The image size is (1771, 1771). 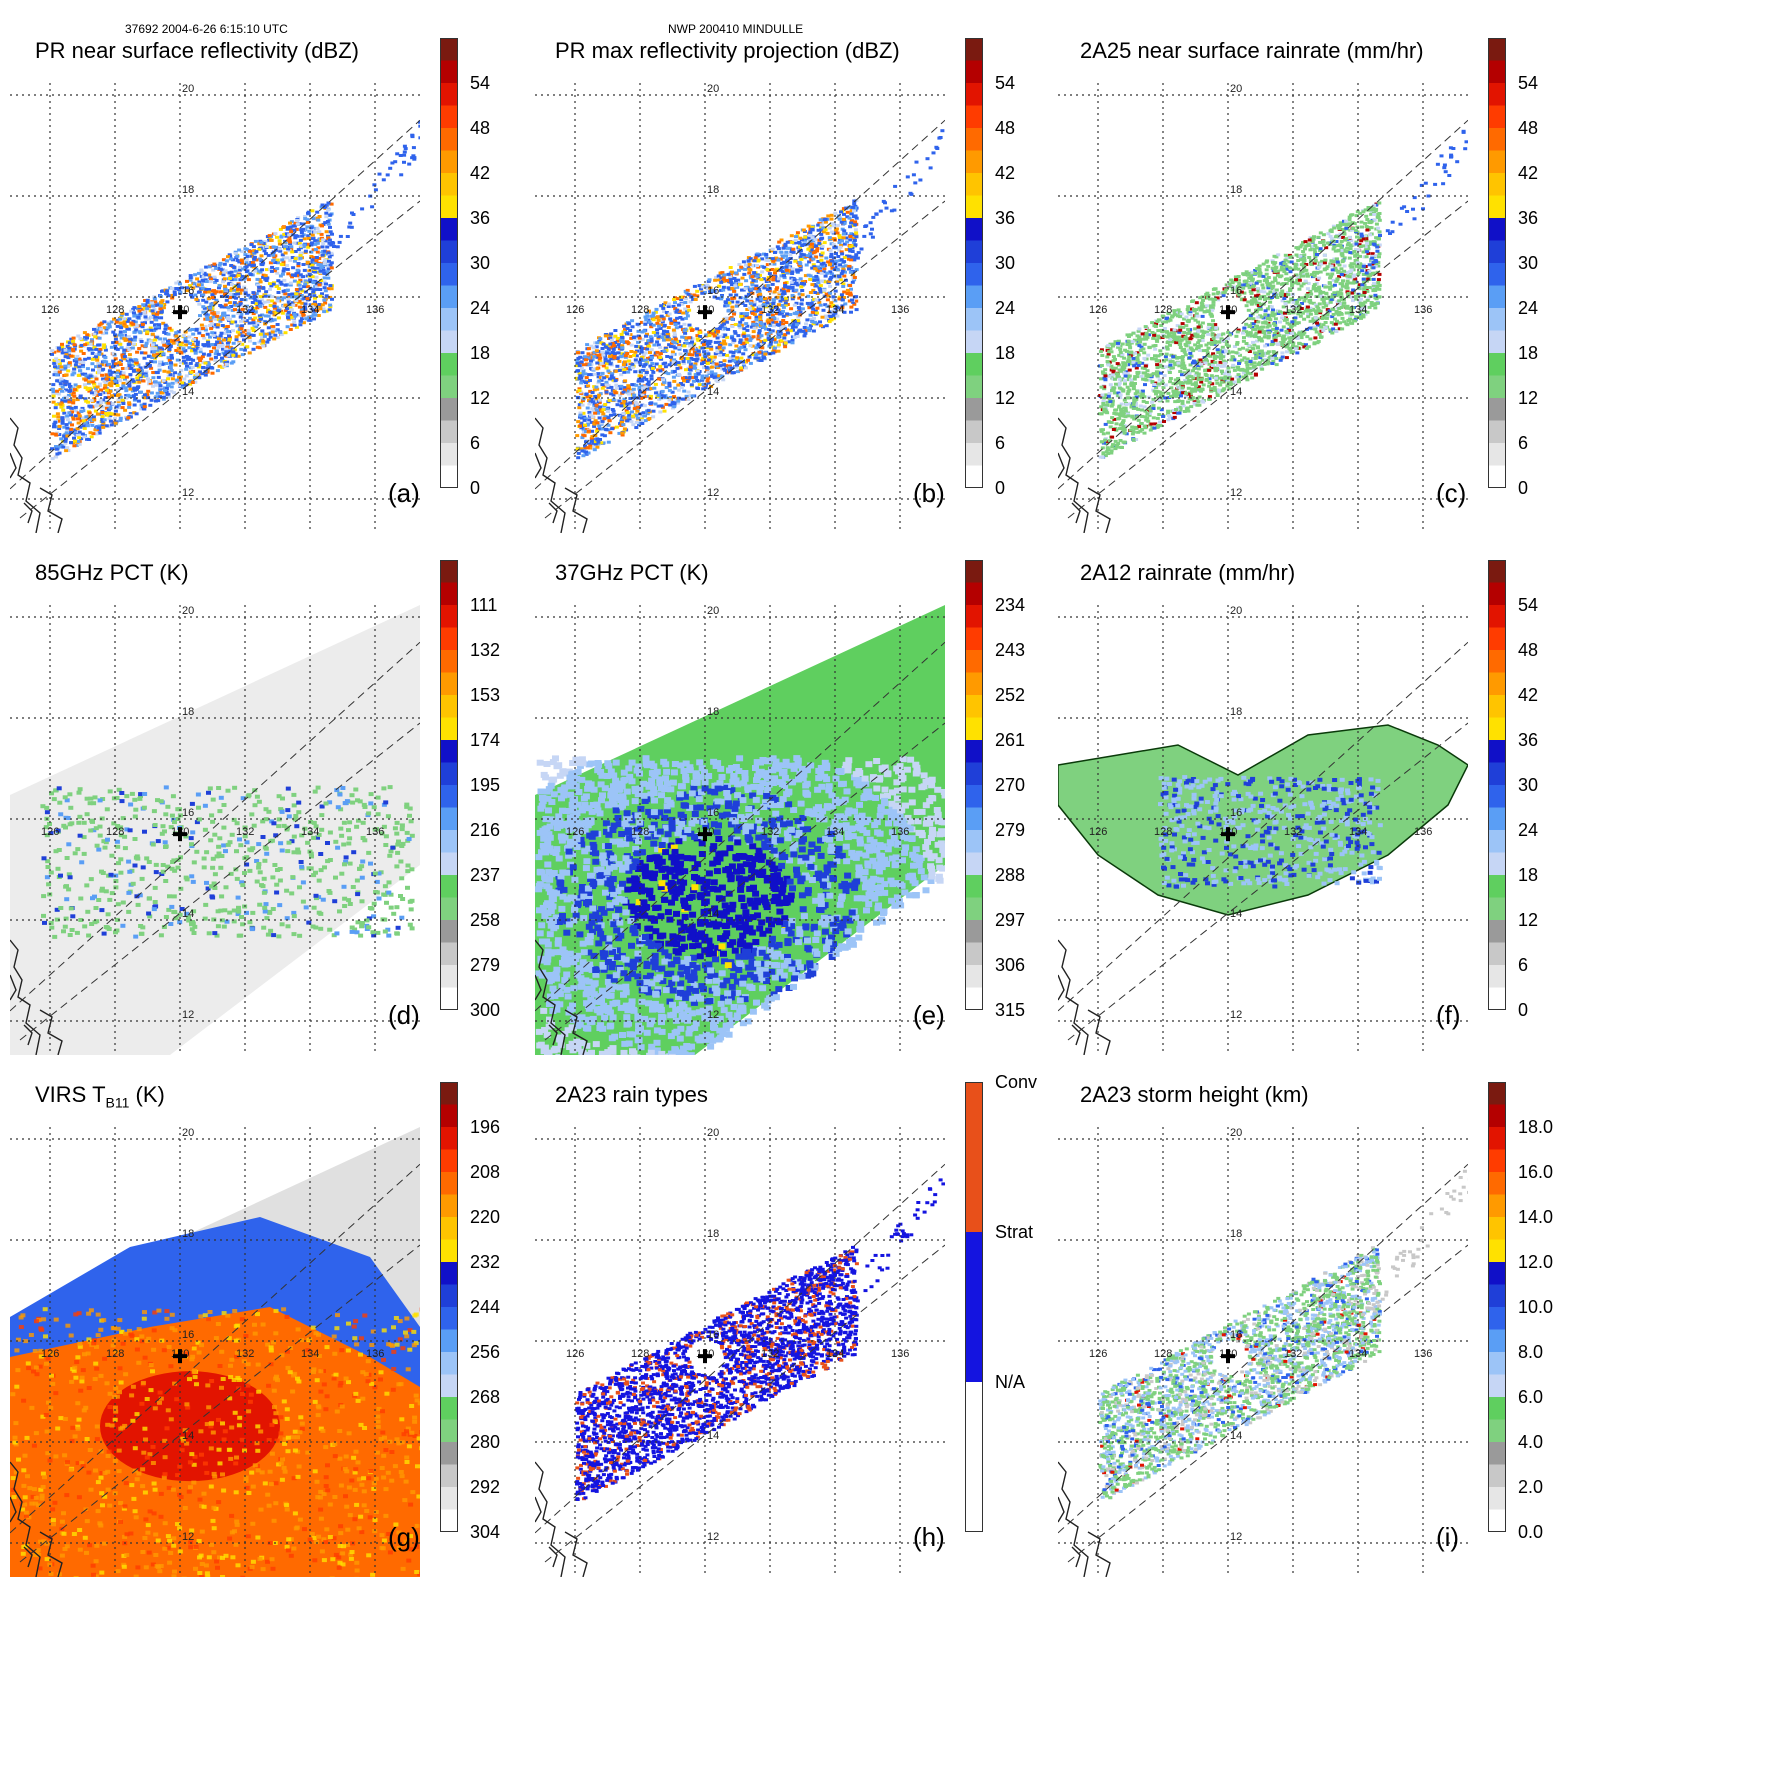 What do you see at coordinates (475, 488) in the screenshot?
I see `colorbar-tick-label: 0` at bounding box center [475, 488].